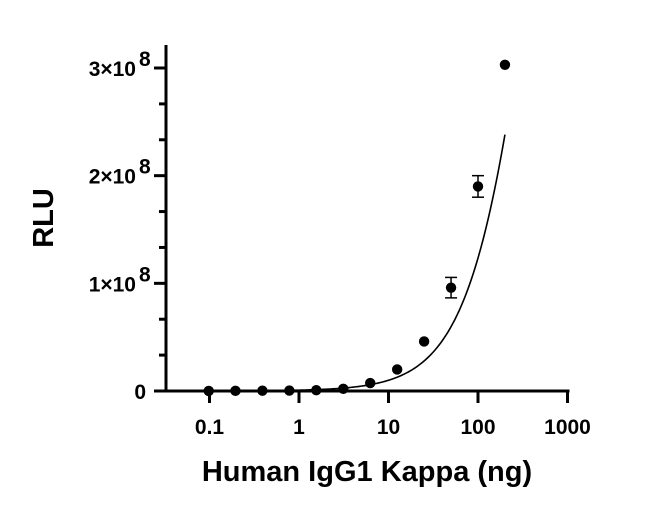 Image resolution: width=650 pixels, height=515 pixels. Describe the element at coordinates (299, 427) in the screenshot. I see `x-tick-label: 1` at that location.